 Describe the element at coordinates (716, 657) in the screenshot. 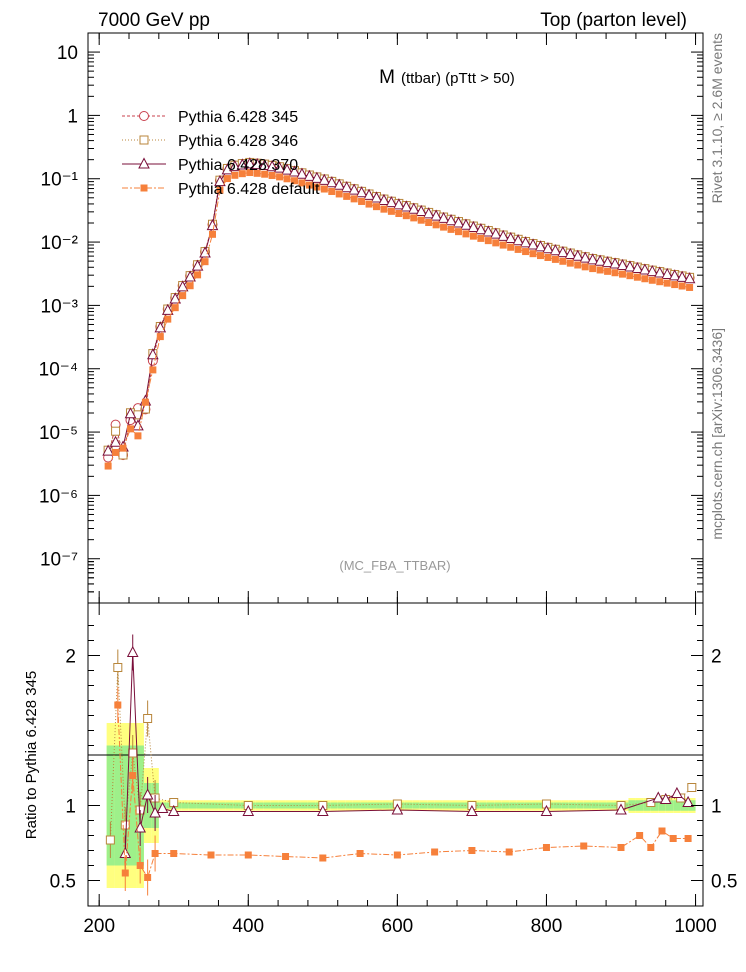

I see `ratio-y-tick-label-right: 2` at that location.